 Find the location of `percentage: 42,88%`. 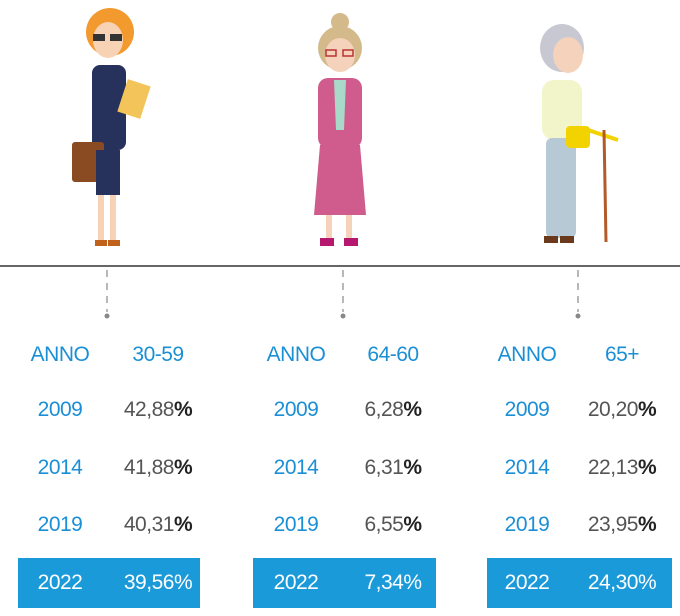

percentage: 42,88% is located at coordinates (158, 410).